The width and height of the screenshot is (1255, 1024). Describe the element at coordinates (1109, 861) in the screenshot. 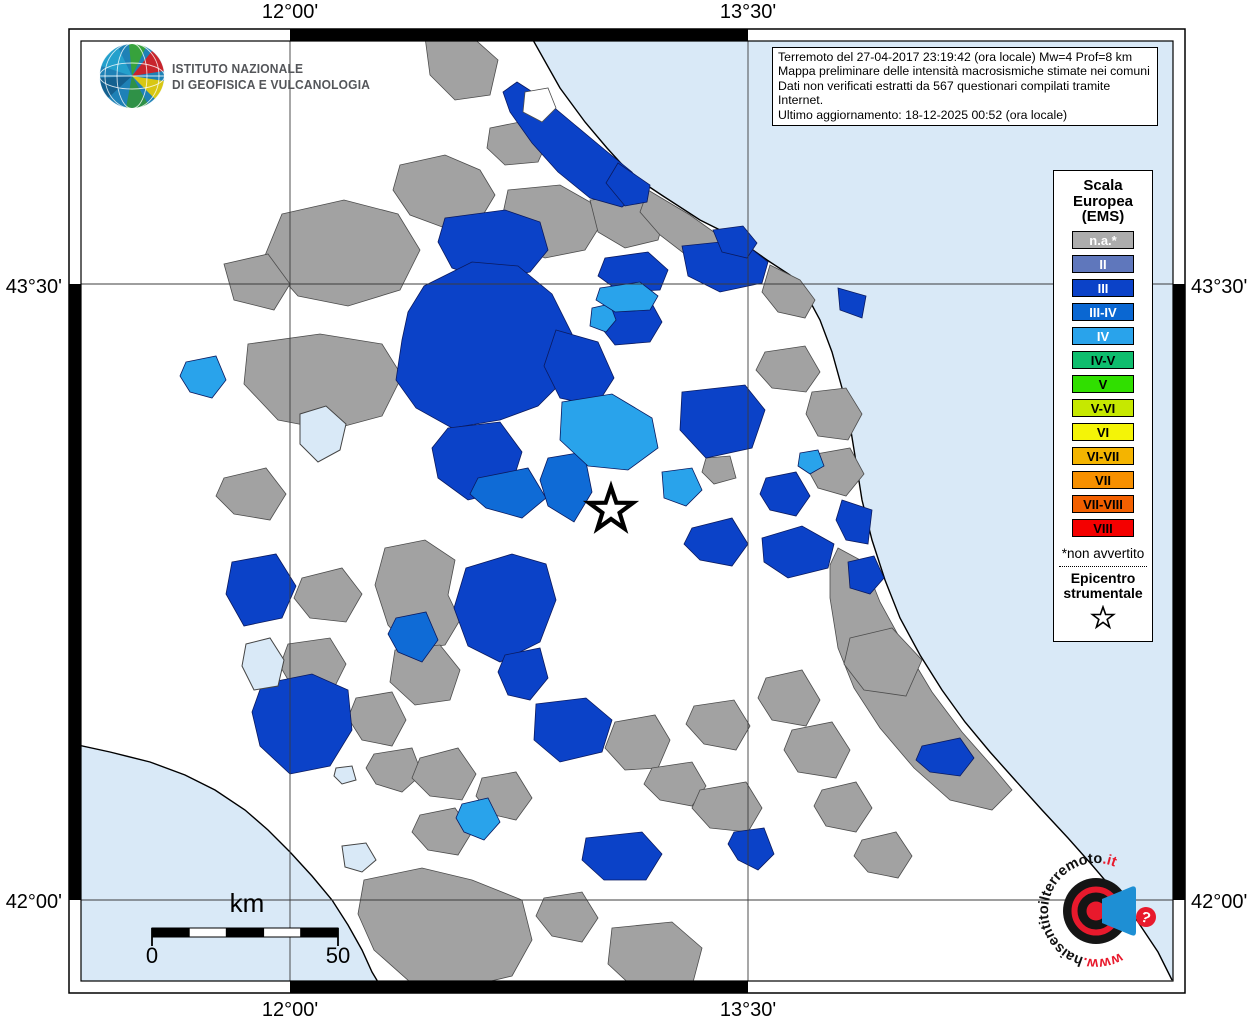

I see `logo-text-it: .it` at that location.